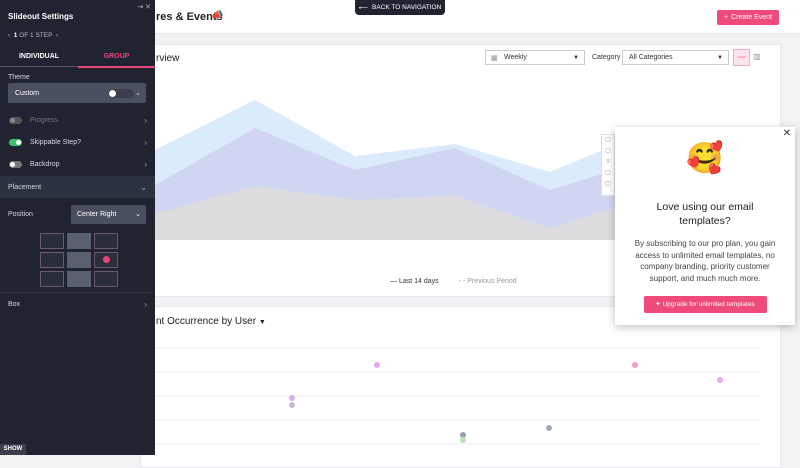  What do you see at coordinates (13, 449) in the screenshot?
I see `show-button: SHOW` at bounding box center [13, 449].